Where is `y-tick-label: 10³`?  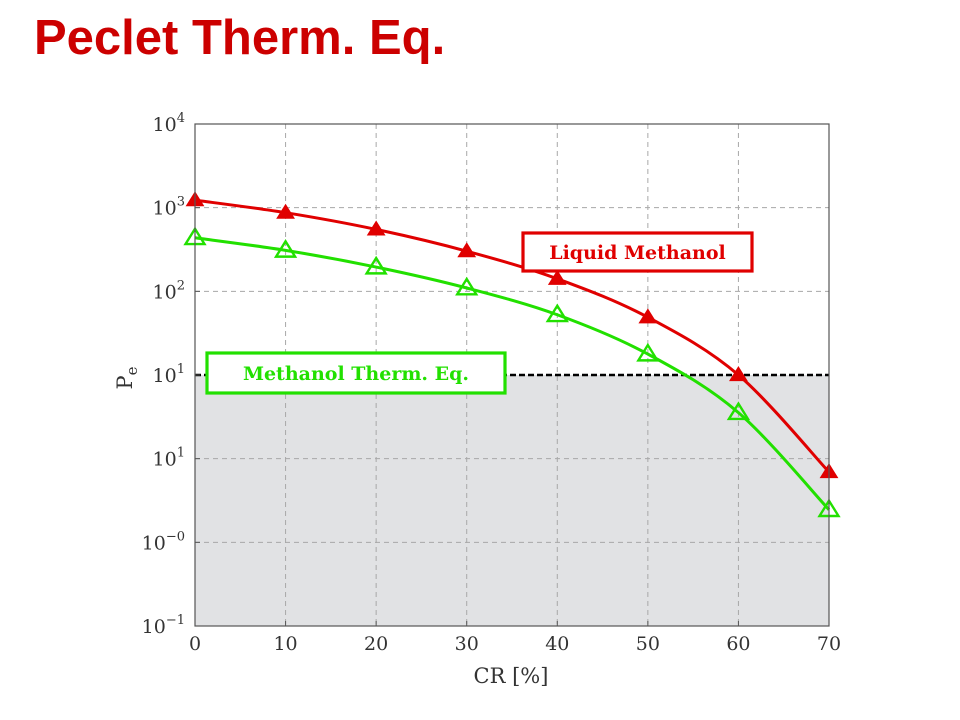 y-tick-label: 10³ is located at coordinates (169, 207).